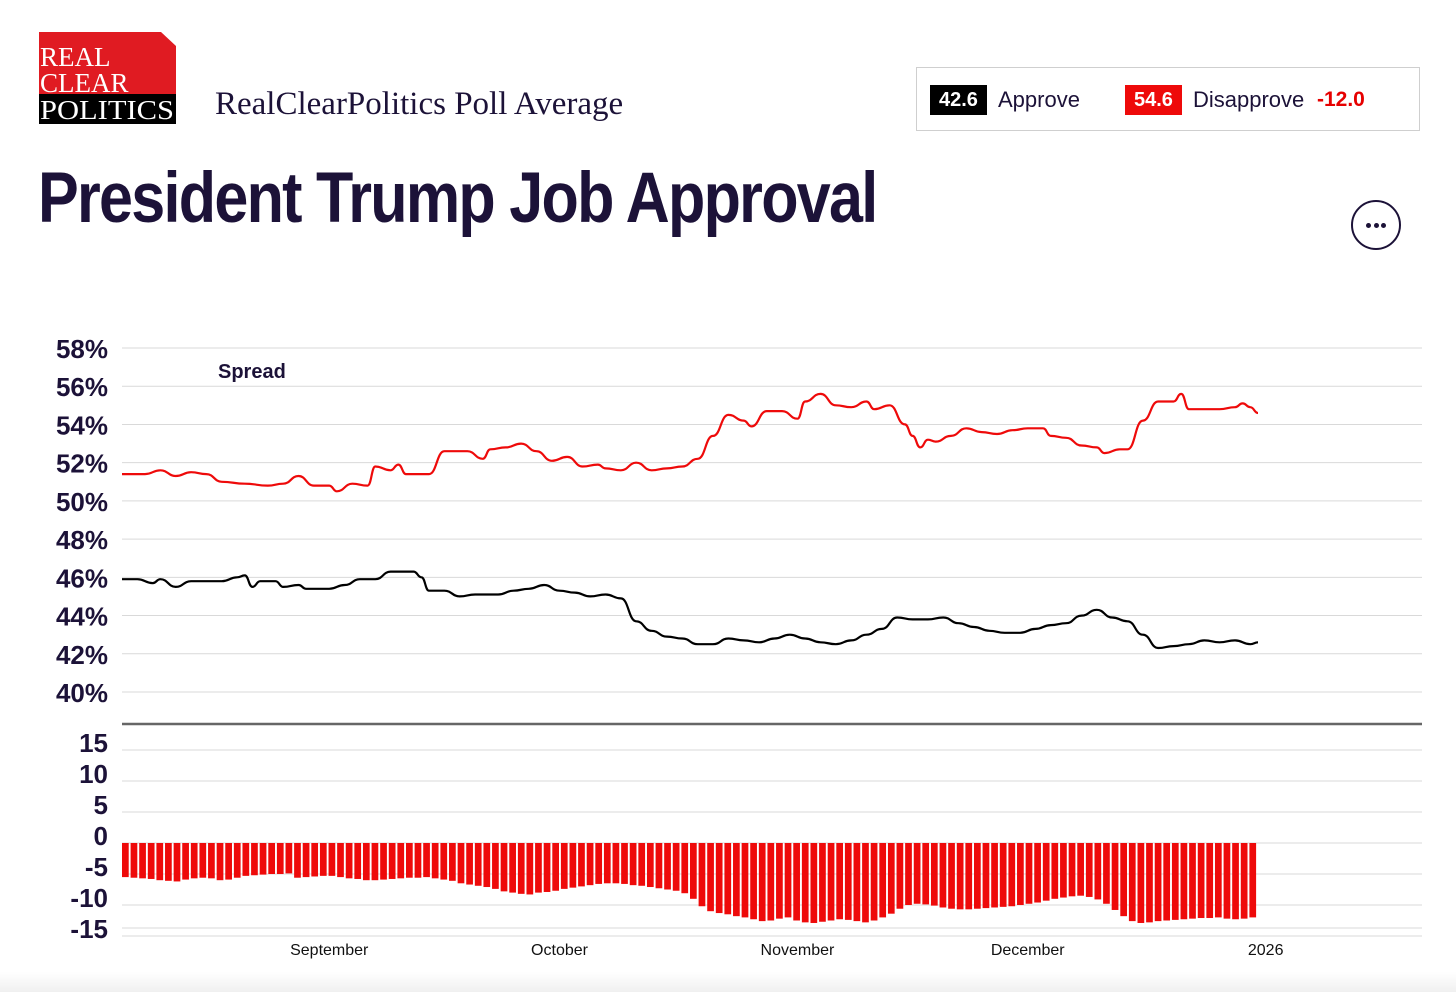  I want to click on x-tick-label: November, so click(798, 950).